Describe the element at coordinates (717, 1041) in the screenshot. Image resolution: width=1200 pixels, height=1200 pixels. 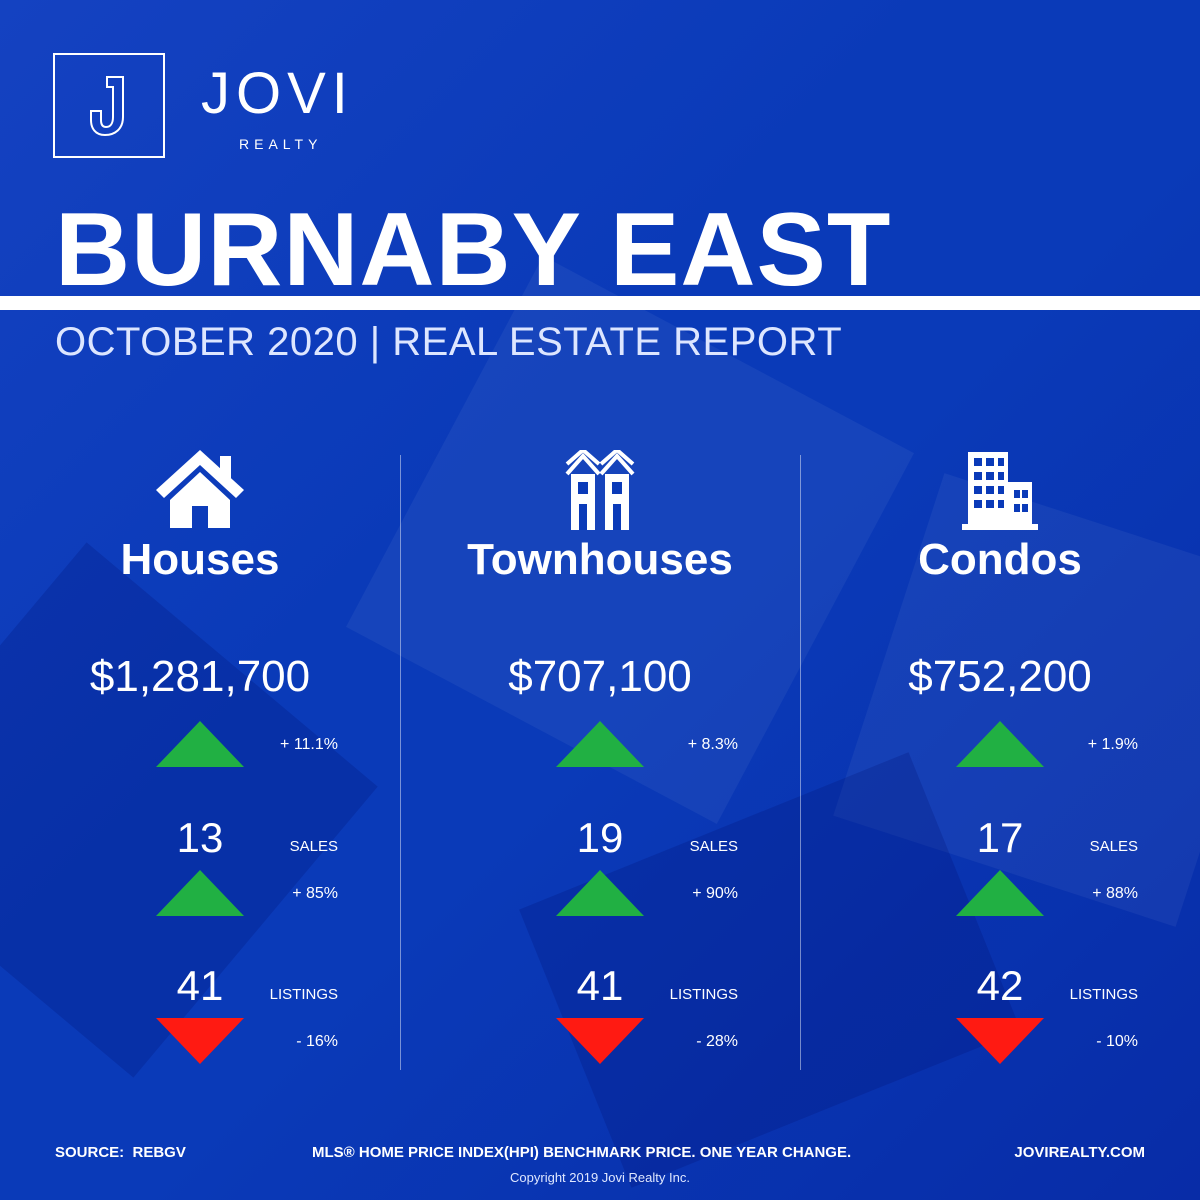
I see `listings-change: - 28%` at that location.